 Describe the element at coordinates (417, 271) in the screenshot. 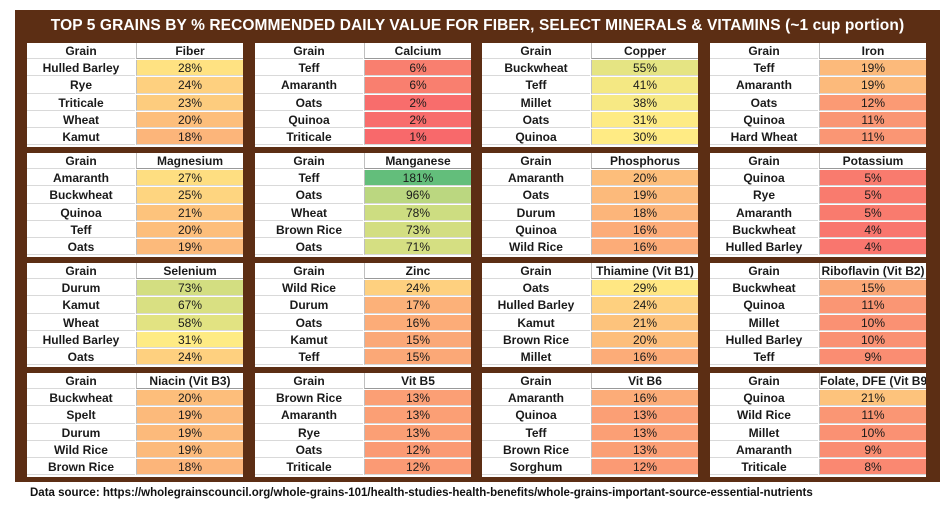

I see `nutrient-header: Zinc` at that location.